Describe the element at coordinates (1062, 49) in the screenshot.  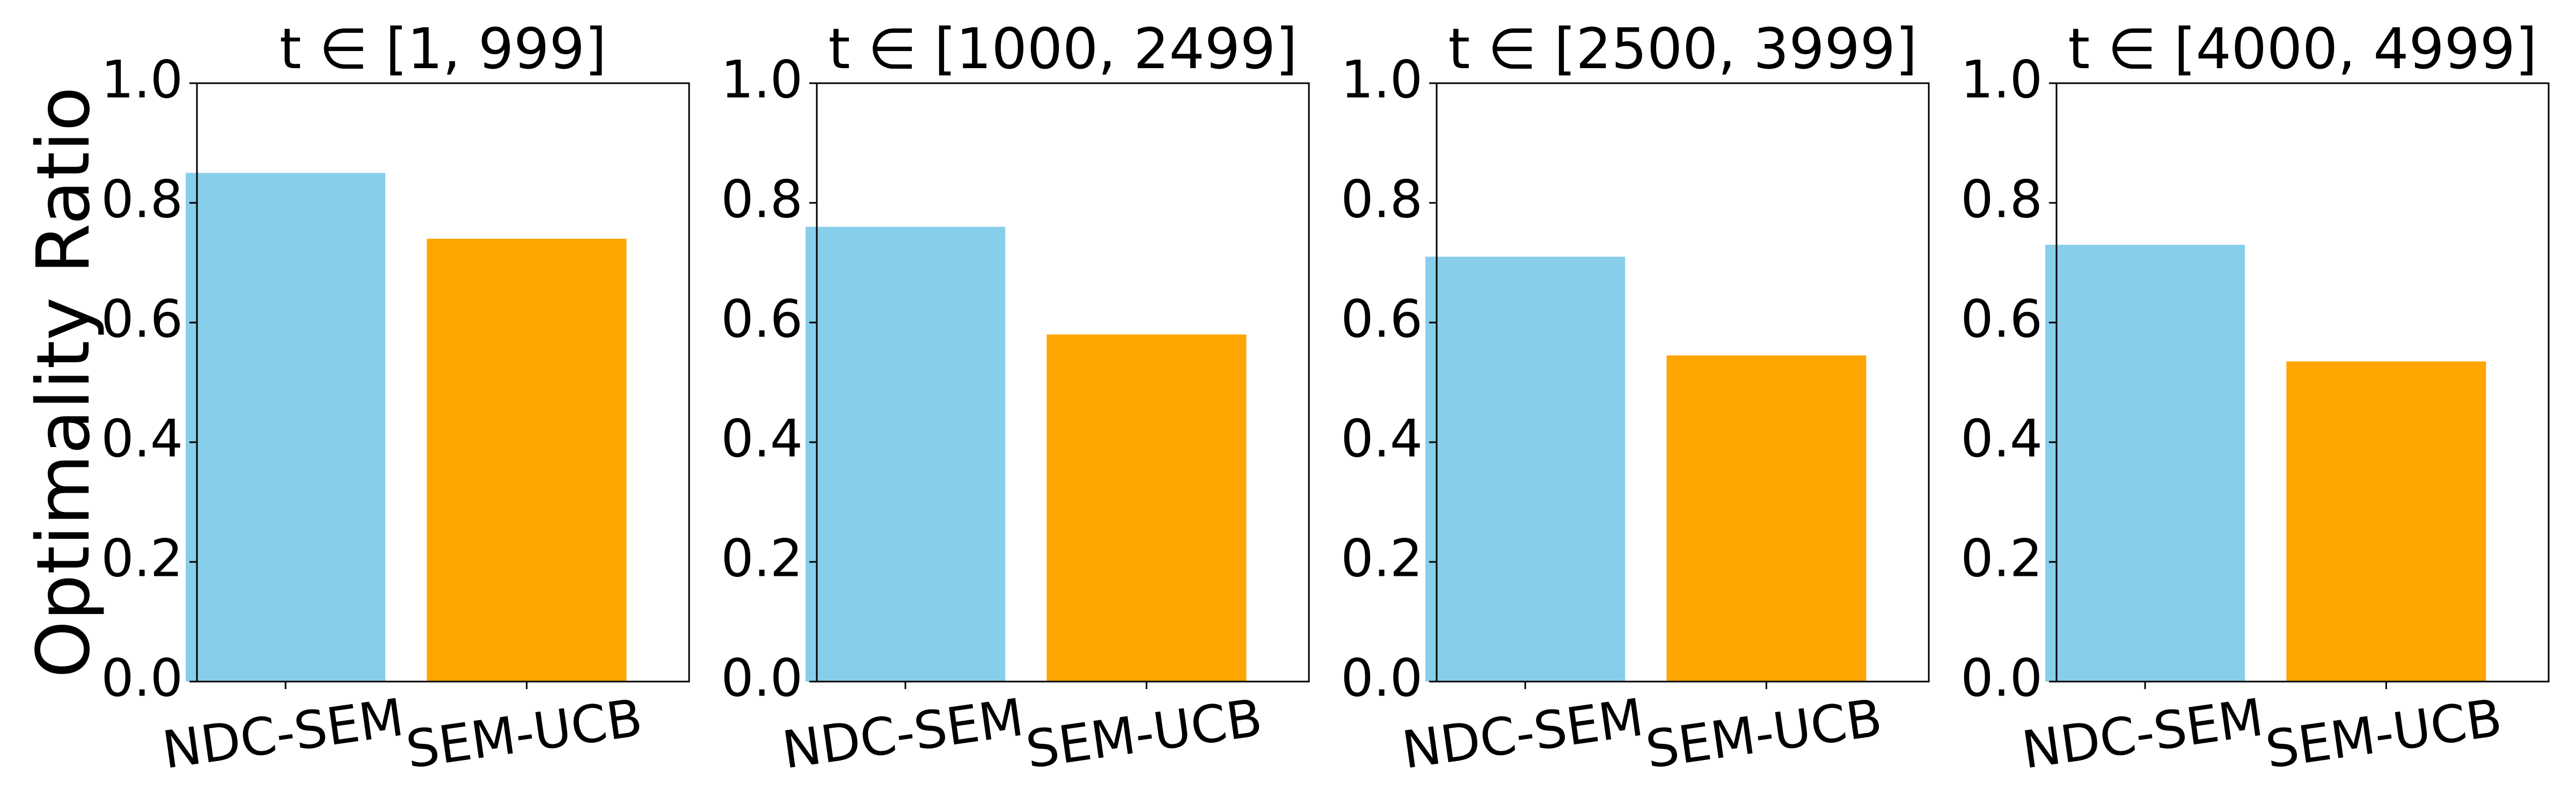
I see `panel-title: t ∈ [1000, 2499]` at that location.